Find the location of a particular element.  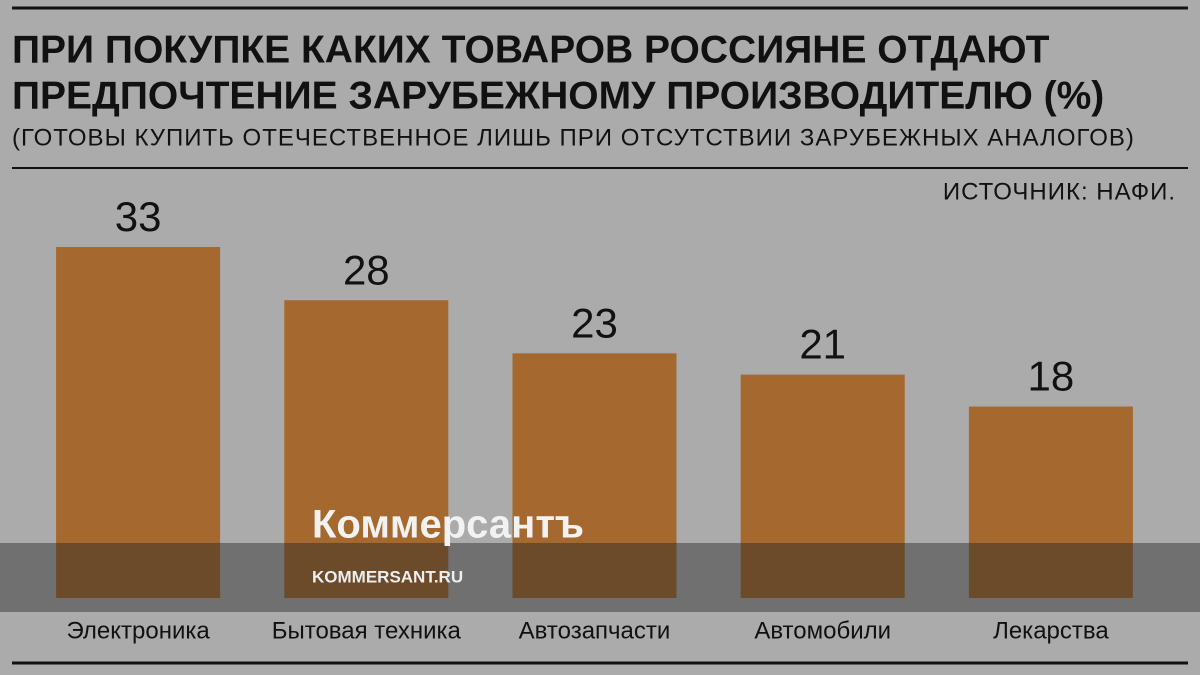

value-label: 28 is located at coordinates (366, 269).